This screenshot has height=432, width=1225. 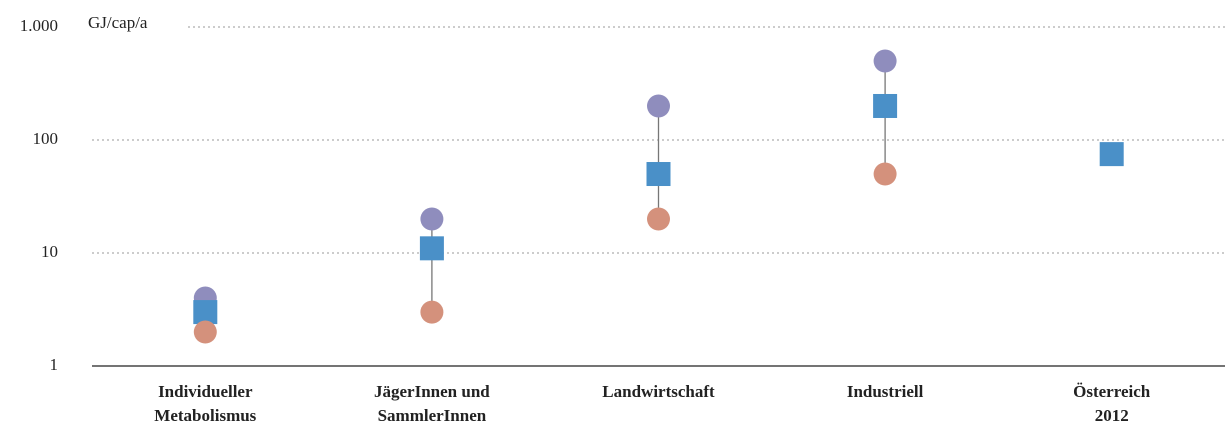 I want to click on y-tick-label: 1.000, so click(x=39, y=25).